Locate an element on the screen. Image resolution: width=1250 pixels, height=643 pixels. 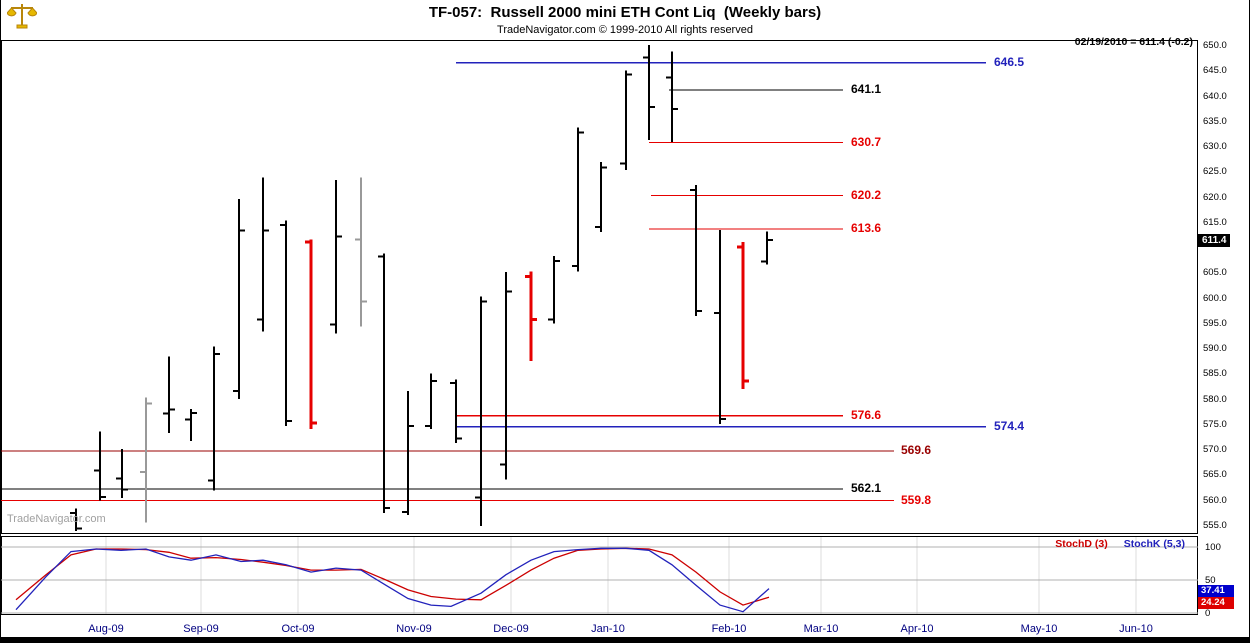
sr-label-613.6: 613.6 is located at coordinates (866, 227).